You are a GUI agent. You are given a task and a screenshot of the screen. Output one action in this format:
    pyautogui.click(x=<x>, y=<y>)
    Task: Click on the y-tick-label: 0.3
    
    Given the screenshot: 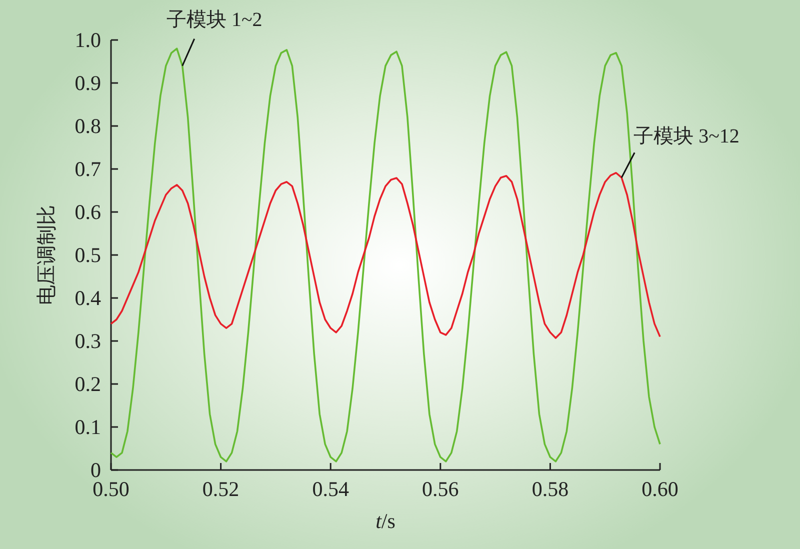 What is the action you would take?
    pyautogui.click(x=87, y=341)
    